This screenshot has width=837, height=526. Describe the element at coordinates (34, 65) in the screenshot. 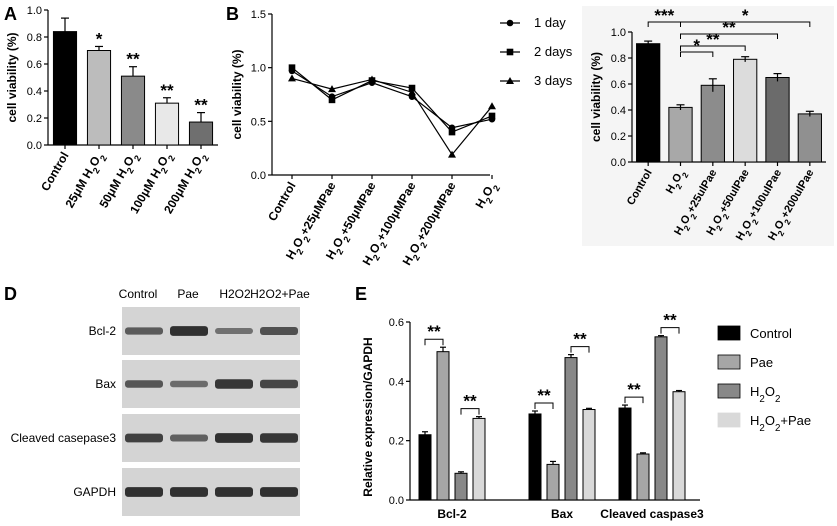

I see `a-y-tick-label: 0.6` at that location.